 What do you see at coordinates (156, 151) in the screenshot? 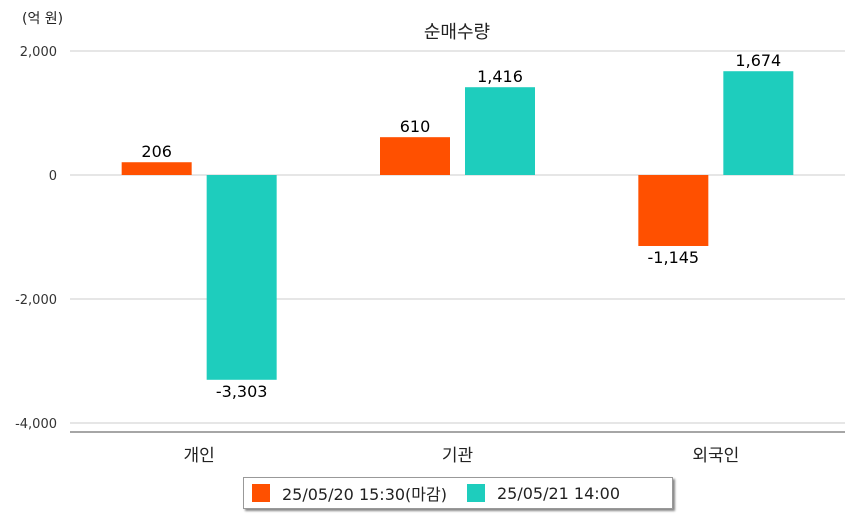
I see `data-label: 206` at bounding box center [156, 151].